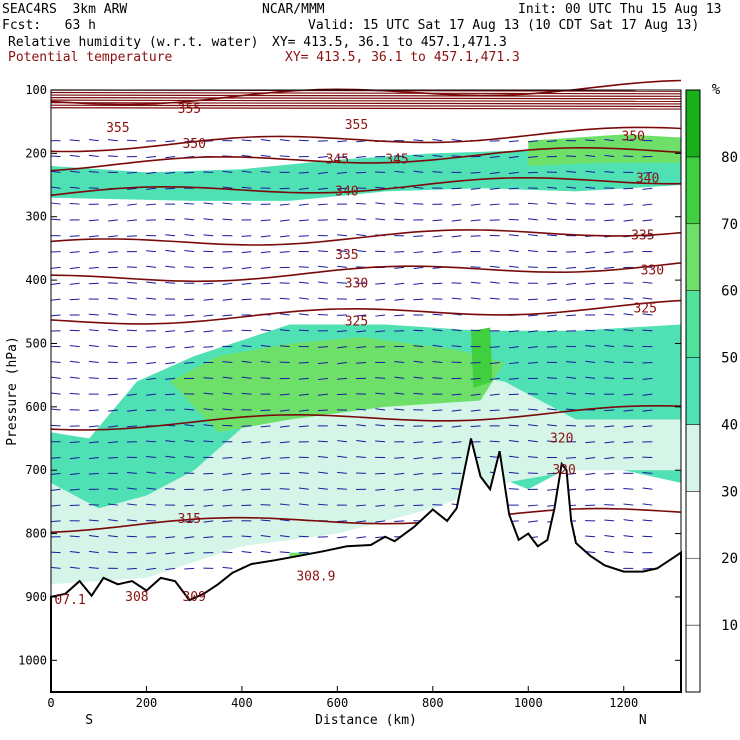  Describe the element at coordinates (389, 42) in the screenshot. I see `field1-xy: XY= 413.5, 36.1 to 457.1,471.3` at that location.